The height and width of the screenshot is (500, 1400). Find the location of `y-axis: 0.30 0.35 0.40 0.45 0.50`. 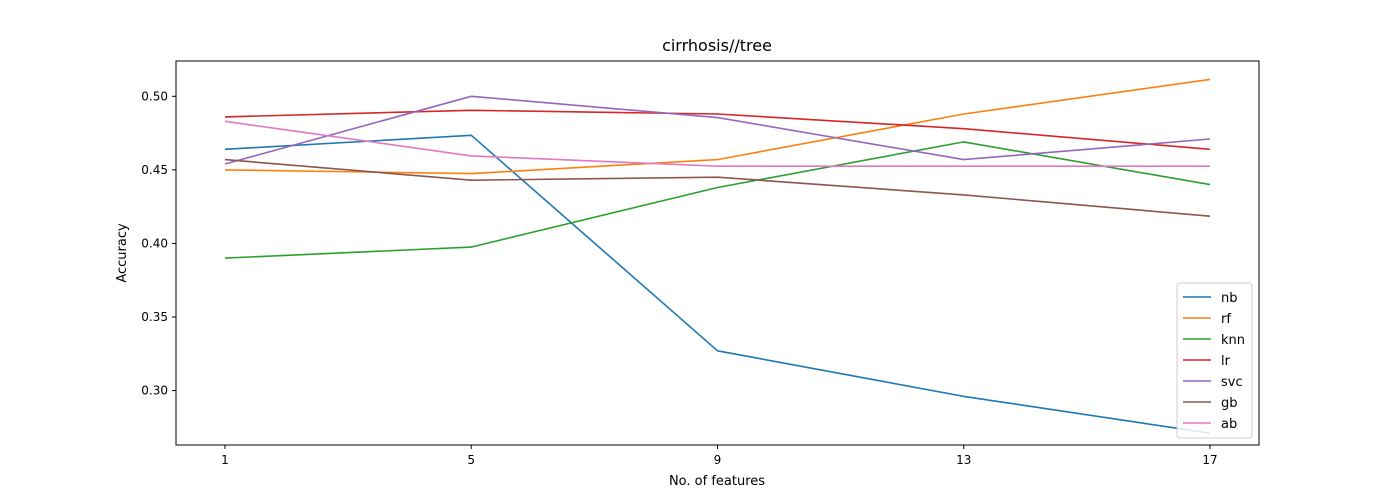

y-axis: 0.30 0.35 0.40 0.45 0.50 is located at coordinates (158, 243).